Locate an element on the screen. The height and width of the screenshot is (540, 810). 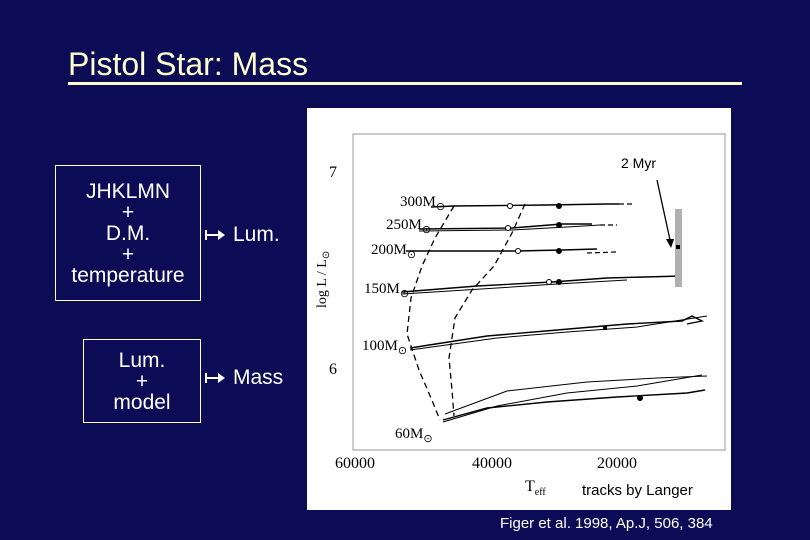
mass-label-250: 250M⊙ is located at coordinates (408, 226).